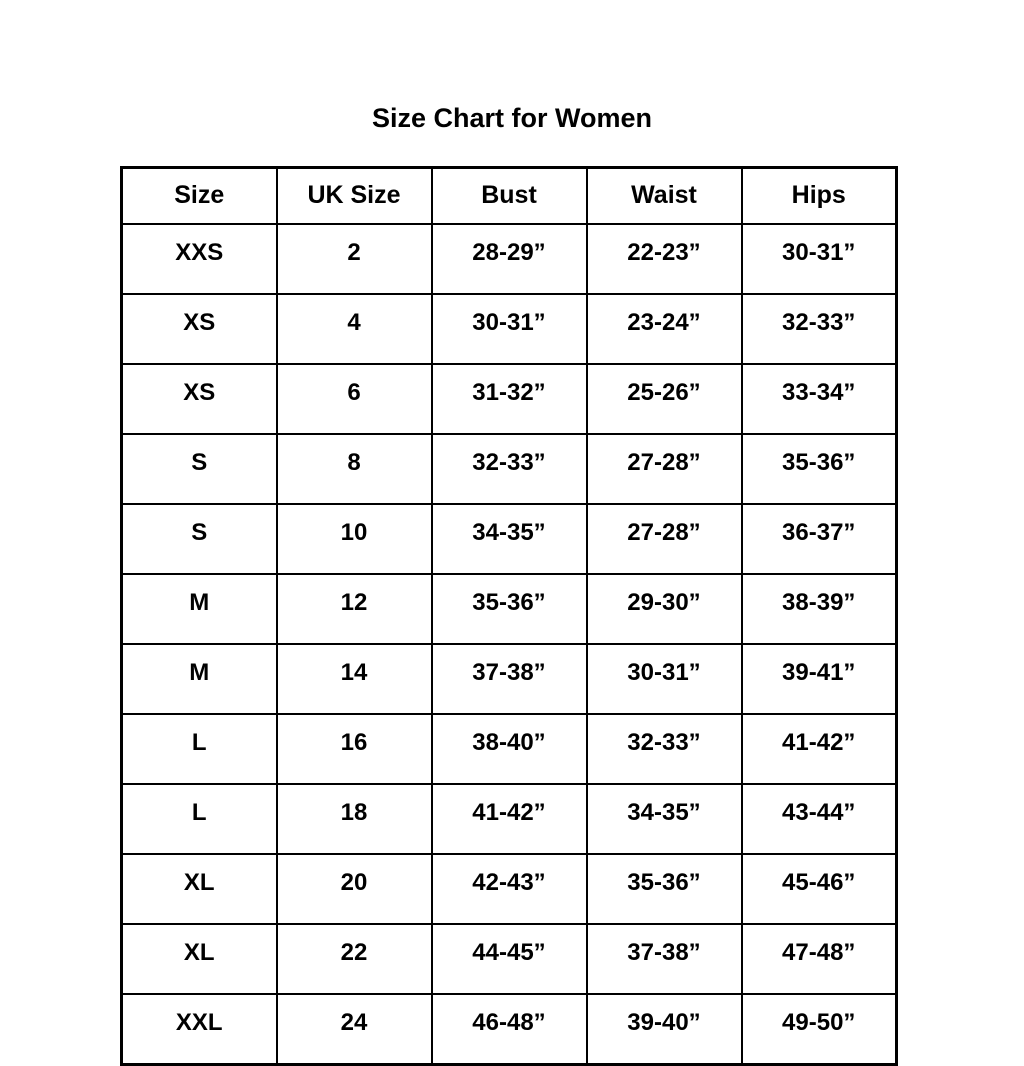 This screenshot has height=1066, width=1024. What do you see at coordinates (664, 399) in the screenshot?
I see `cell-waist: 25-26”` at bounding box center [664, 399].